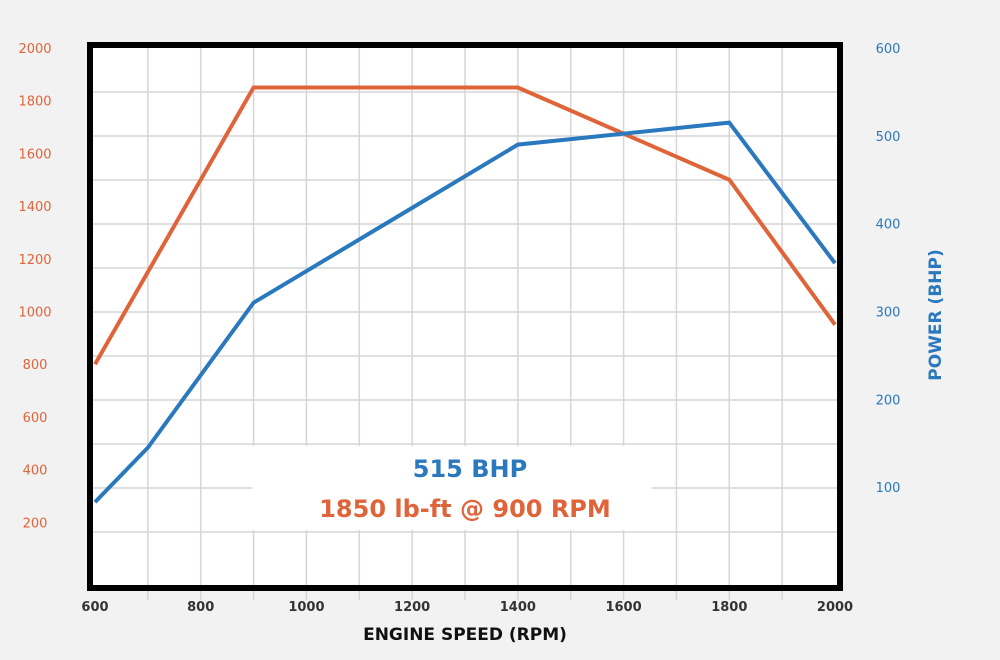 The width and height of the screenshot is (1000, 660). What do you see at coordinates (34, 154) in the screenshot?
I see `left-y-tick-label: 1600` at bounding box center [34, 154].